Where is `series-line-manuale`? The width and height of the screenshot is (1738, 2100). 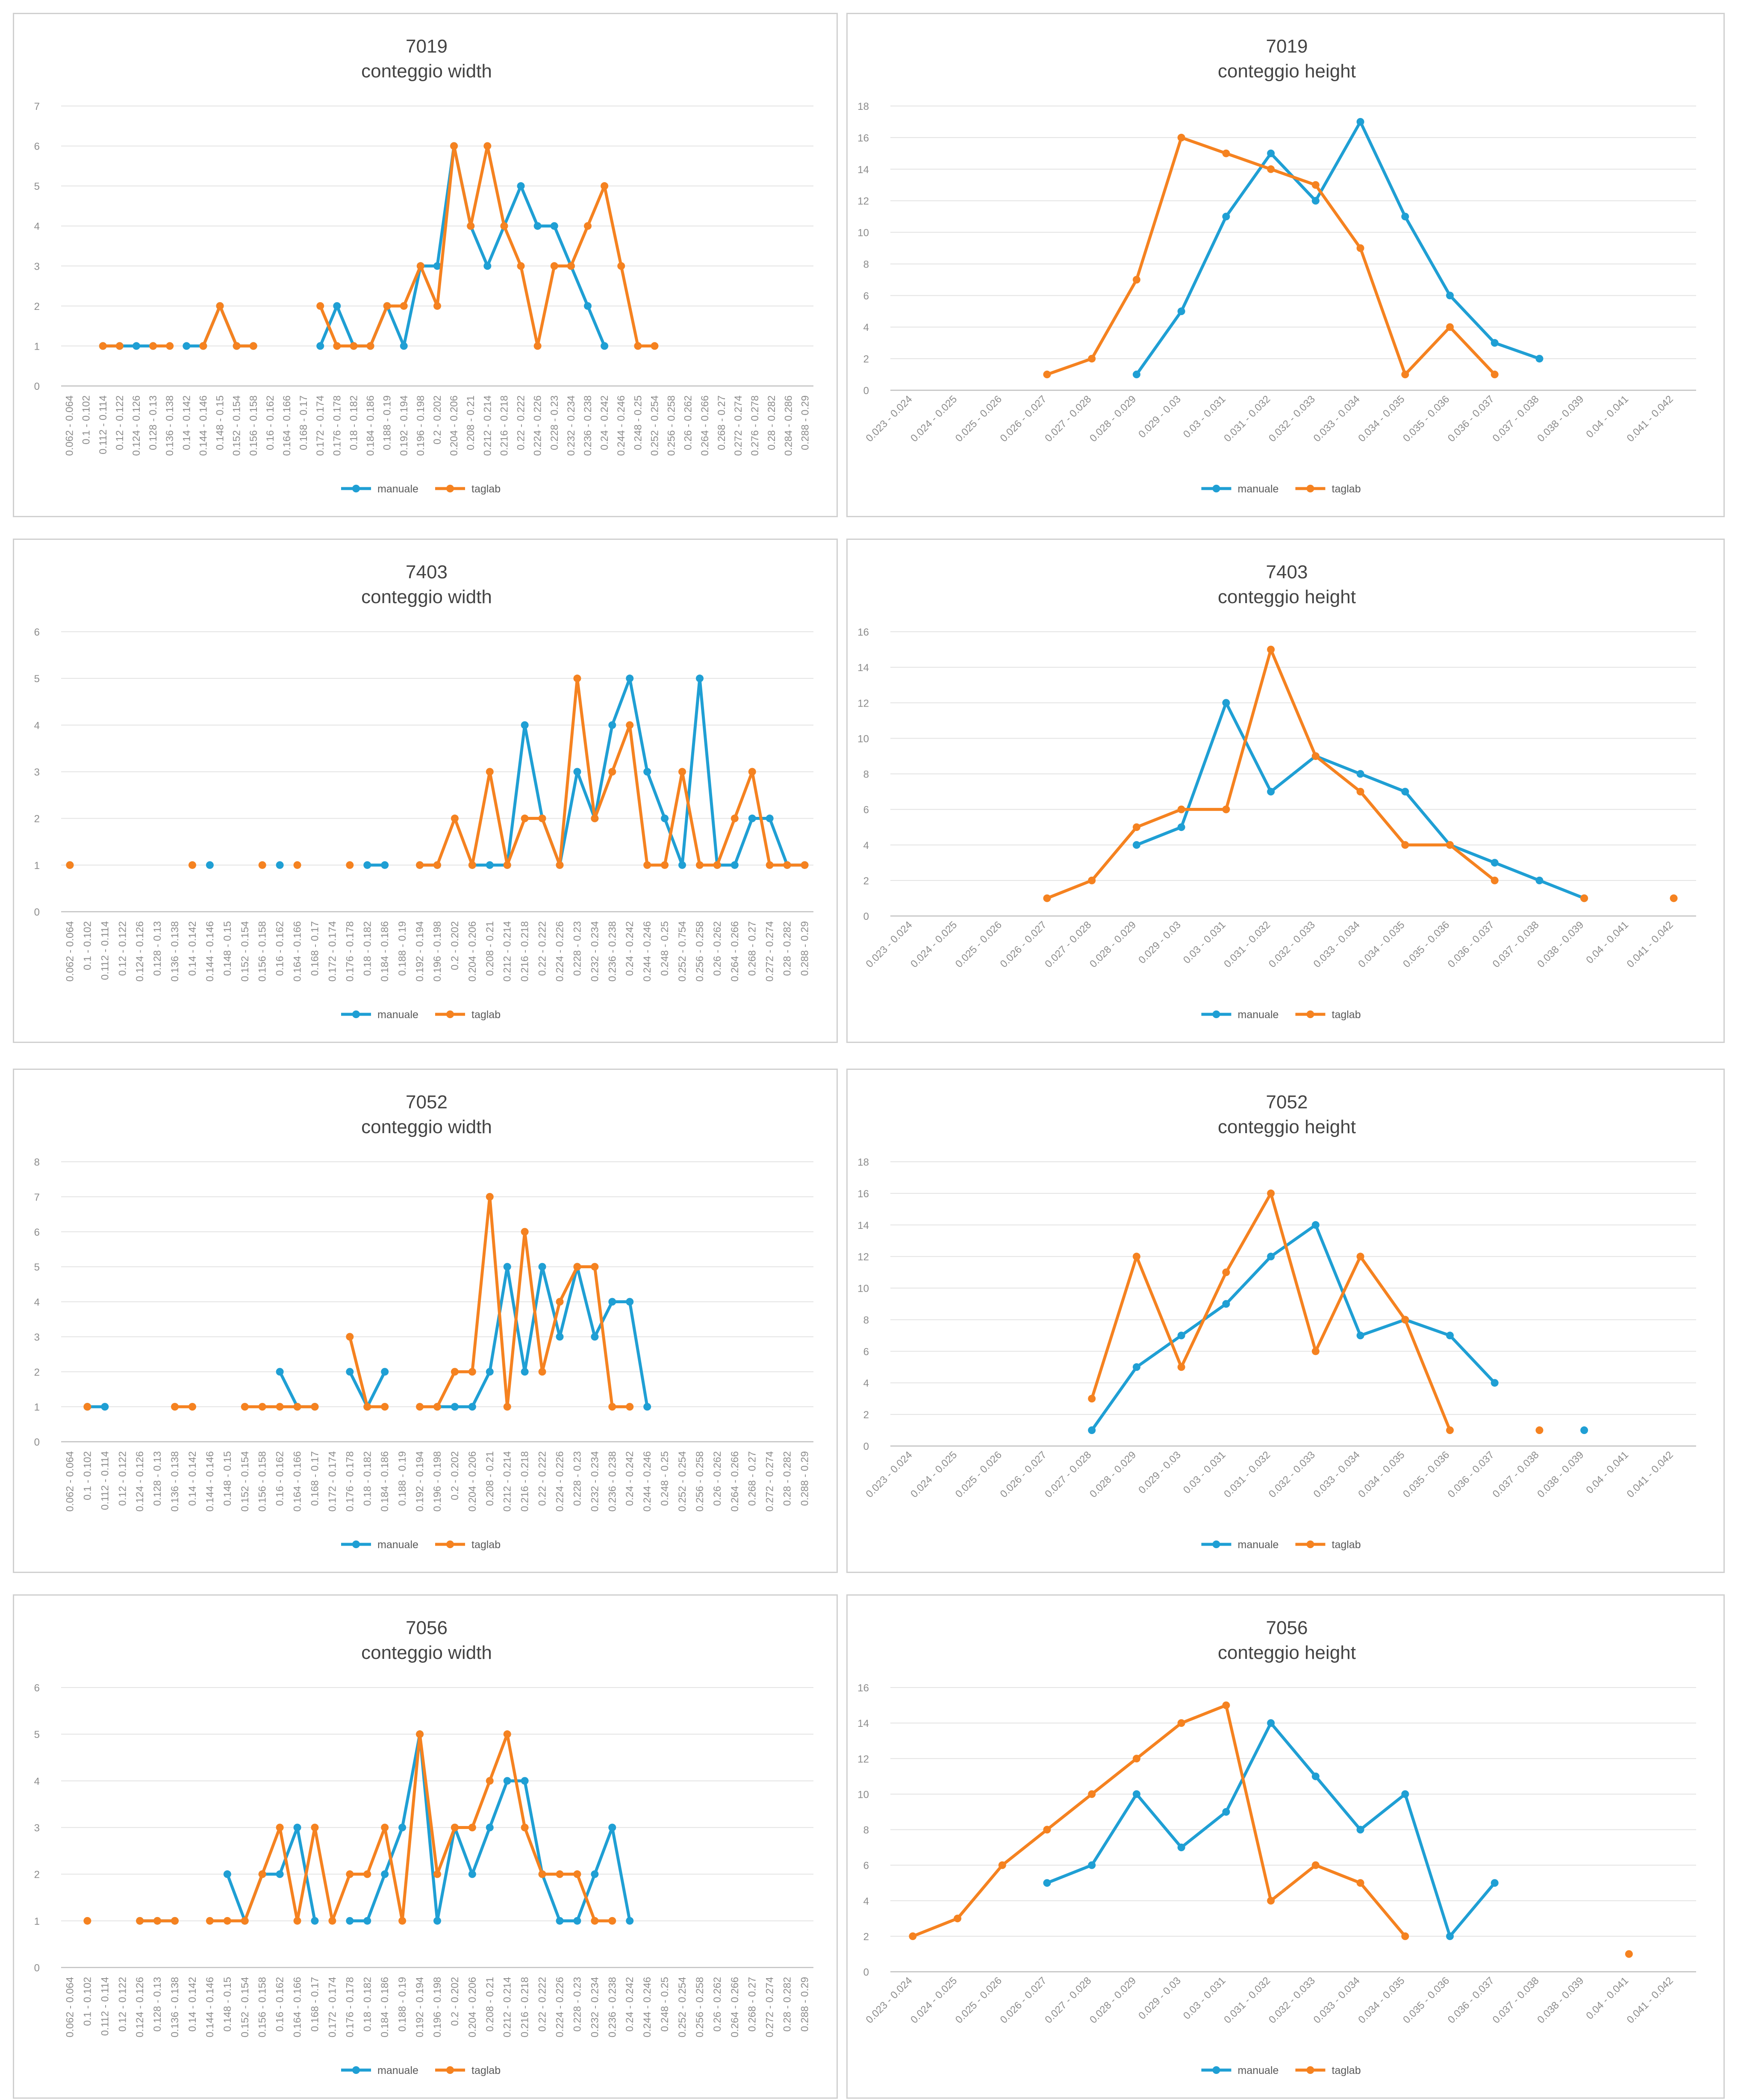
series-line-manuale is located at coordinates (462, 246).